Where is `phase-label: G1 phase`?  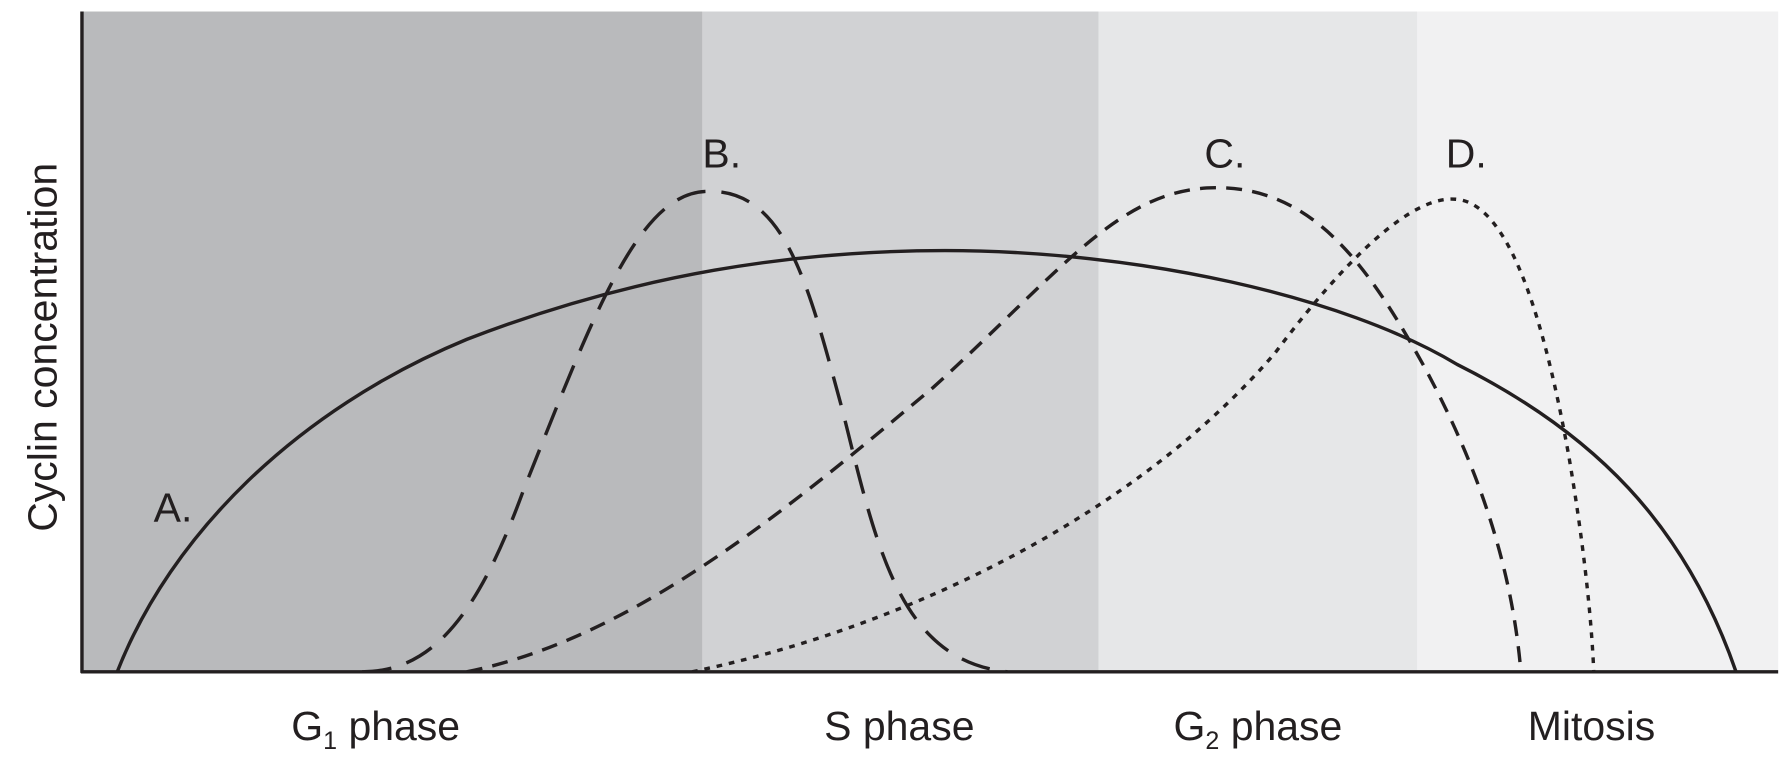
phase-label: G1 phase is located at coordinates (375, 729).